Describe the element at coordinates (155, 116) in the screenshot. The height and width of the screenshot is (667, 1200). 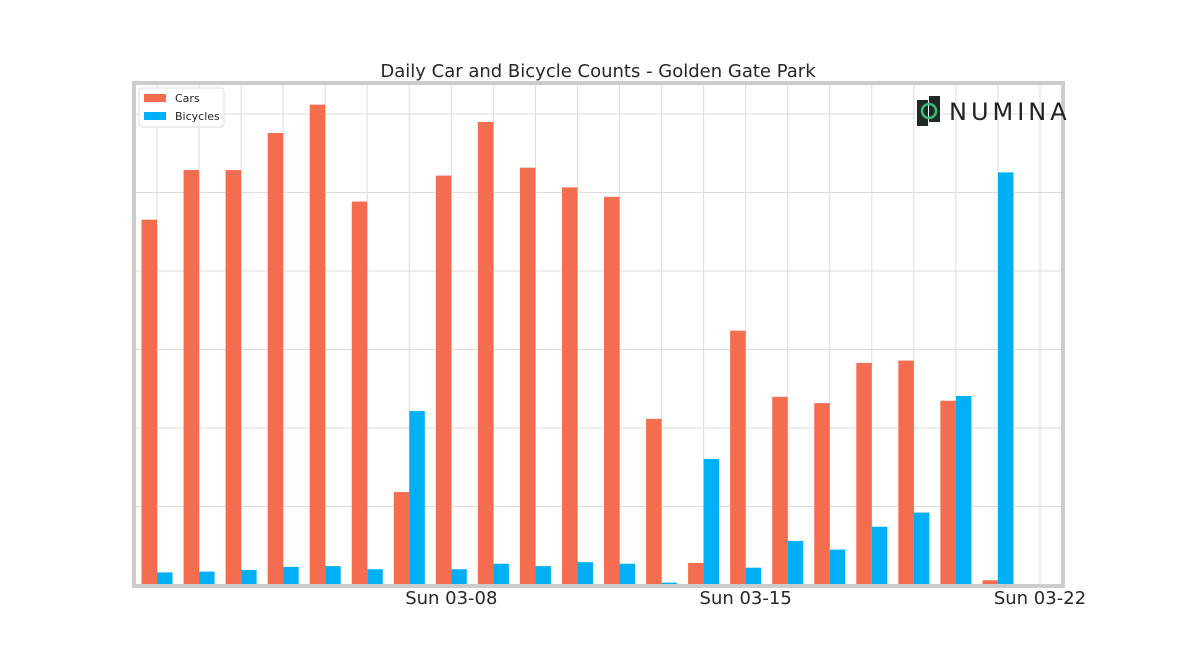
I see `legend-swatch-bicycles` at that location.